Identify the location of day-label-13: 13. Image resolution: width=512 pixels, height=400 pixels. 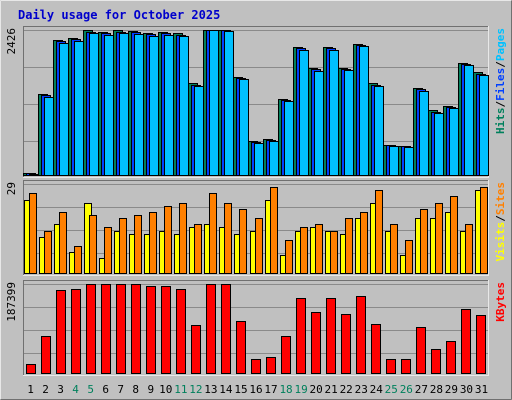
(210, 389).